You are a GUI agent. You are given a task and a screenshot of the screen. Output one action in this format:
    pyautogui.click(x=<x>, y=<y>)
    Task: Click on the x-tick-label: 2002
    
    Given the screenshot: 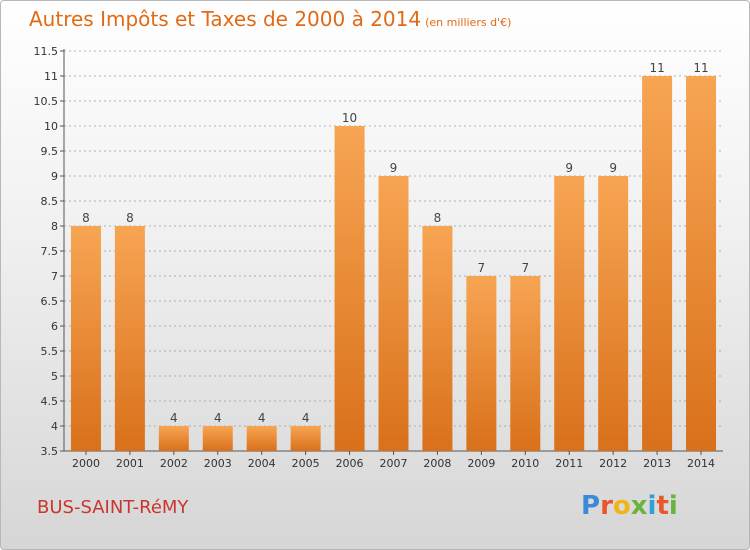 What is the action you would take?
    pyautogui.click(x=174, y=463)
    